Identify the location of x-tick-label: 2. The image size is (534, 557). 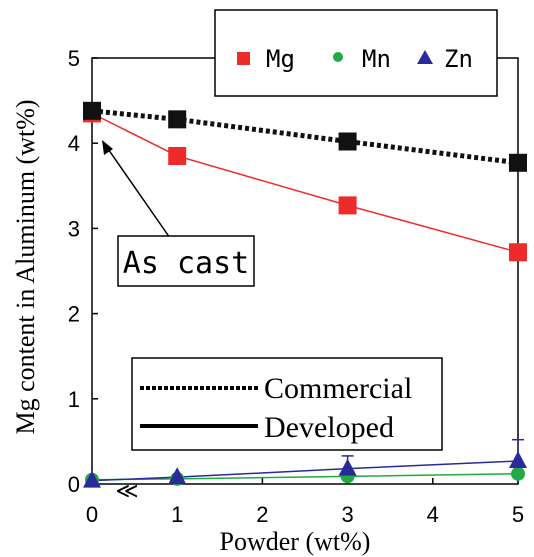
(262, 514).